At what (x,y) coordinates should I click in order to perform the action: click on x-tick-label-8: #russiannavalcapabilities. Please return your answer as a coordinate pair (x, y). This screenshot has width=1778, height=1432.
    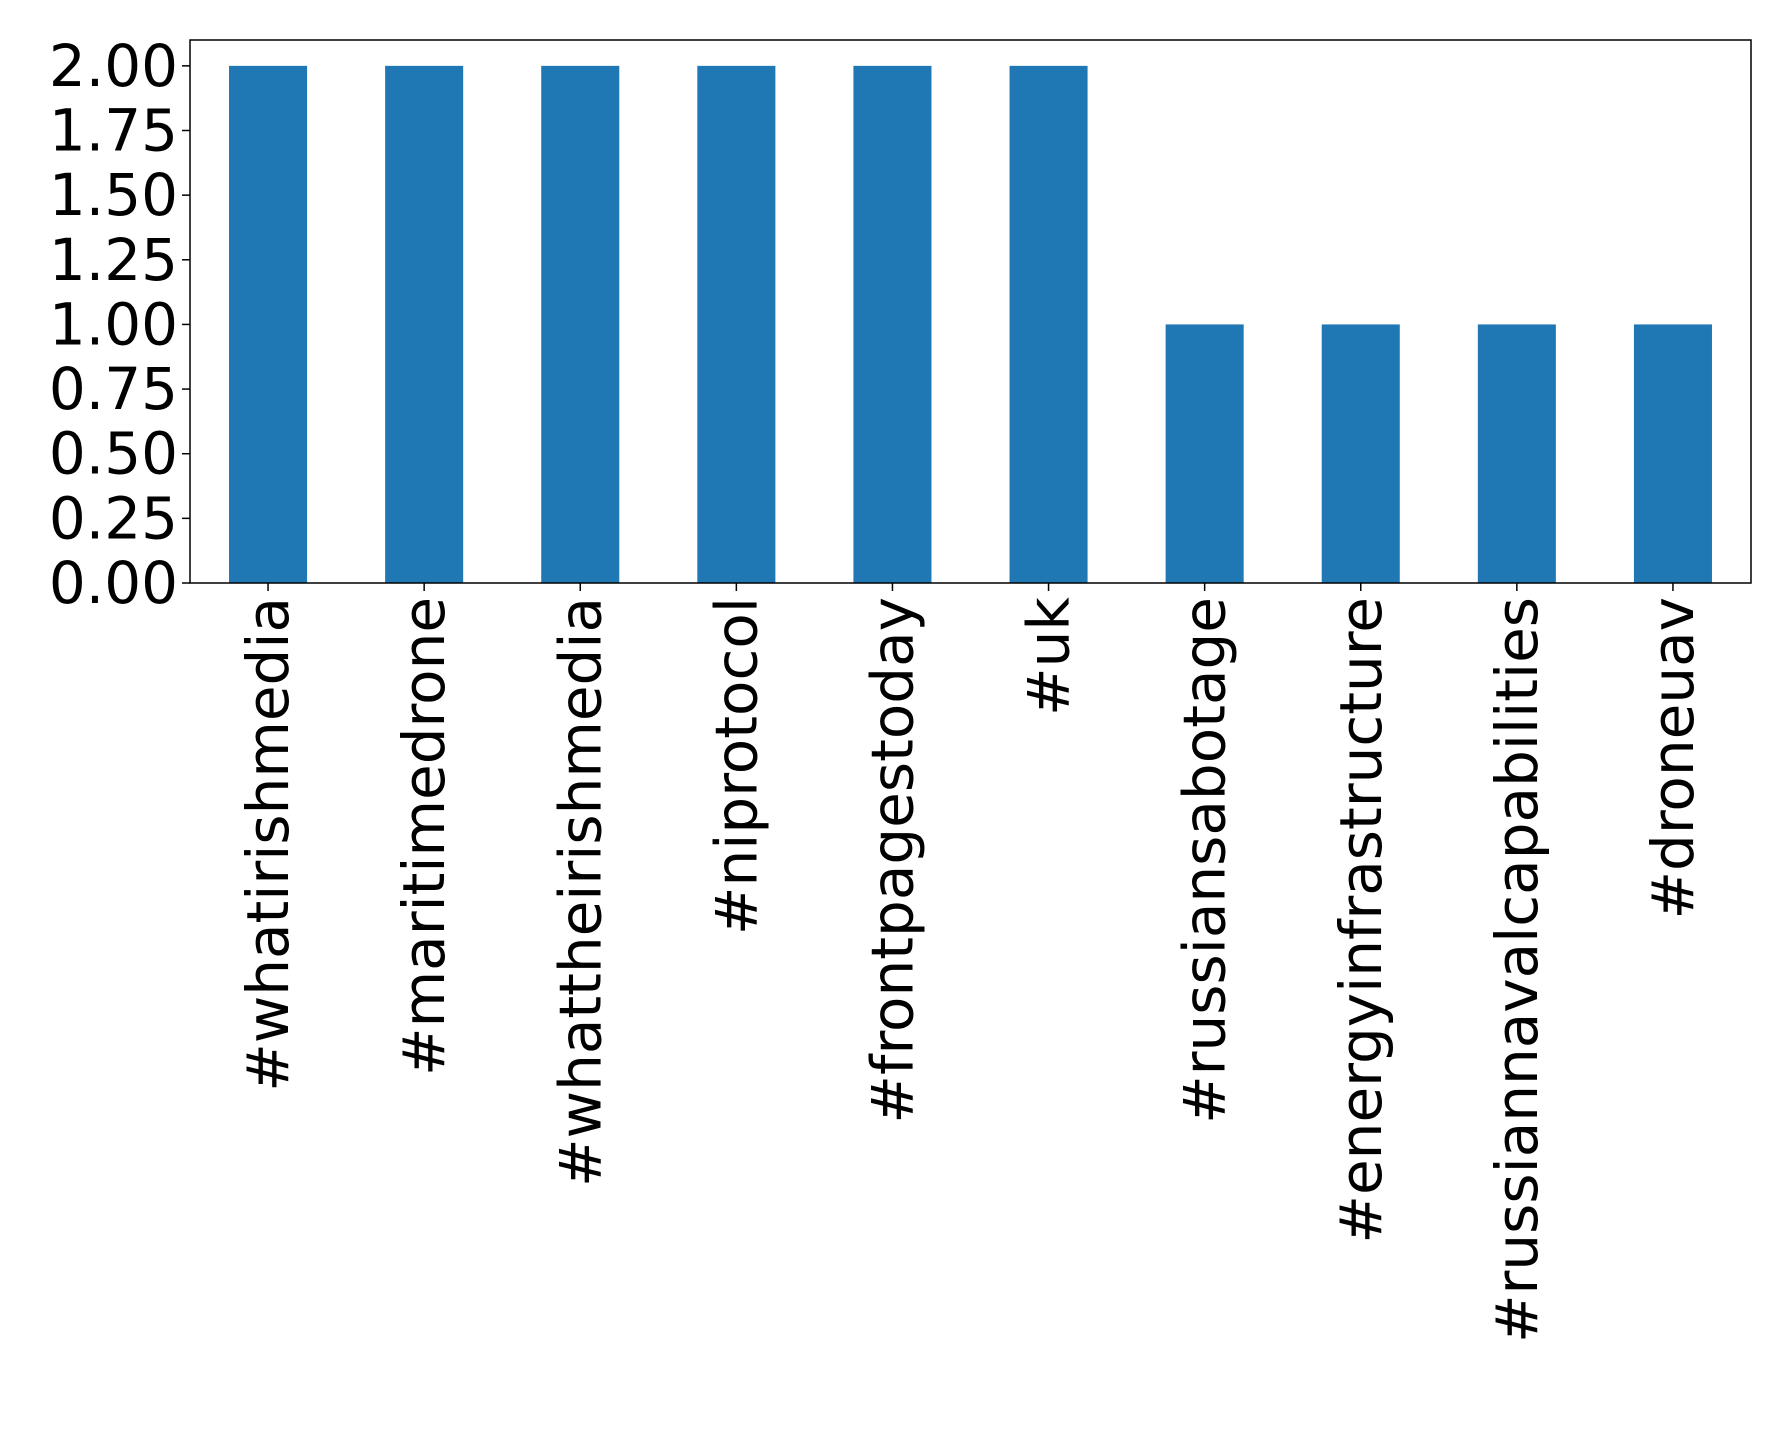
    Looking at the image, I should click on (1517, 970).